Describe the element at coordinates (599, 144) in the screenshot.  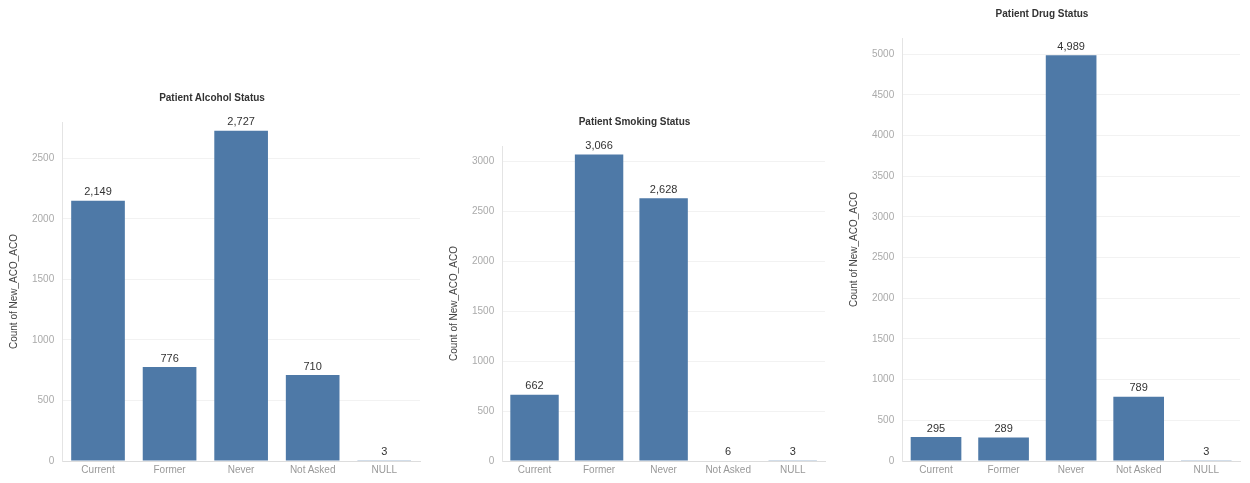
I see `data-label: 3,066` at that location.